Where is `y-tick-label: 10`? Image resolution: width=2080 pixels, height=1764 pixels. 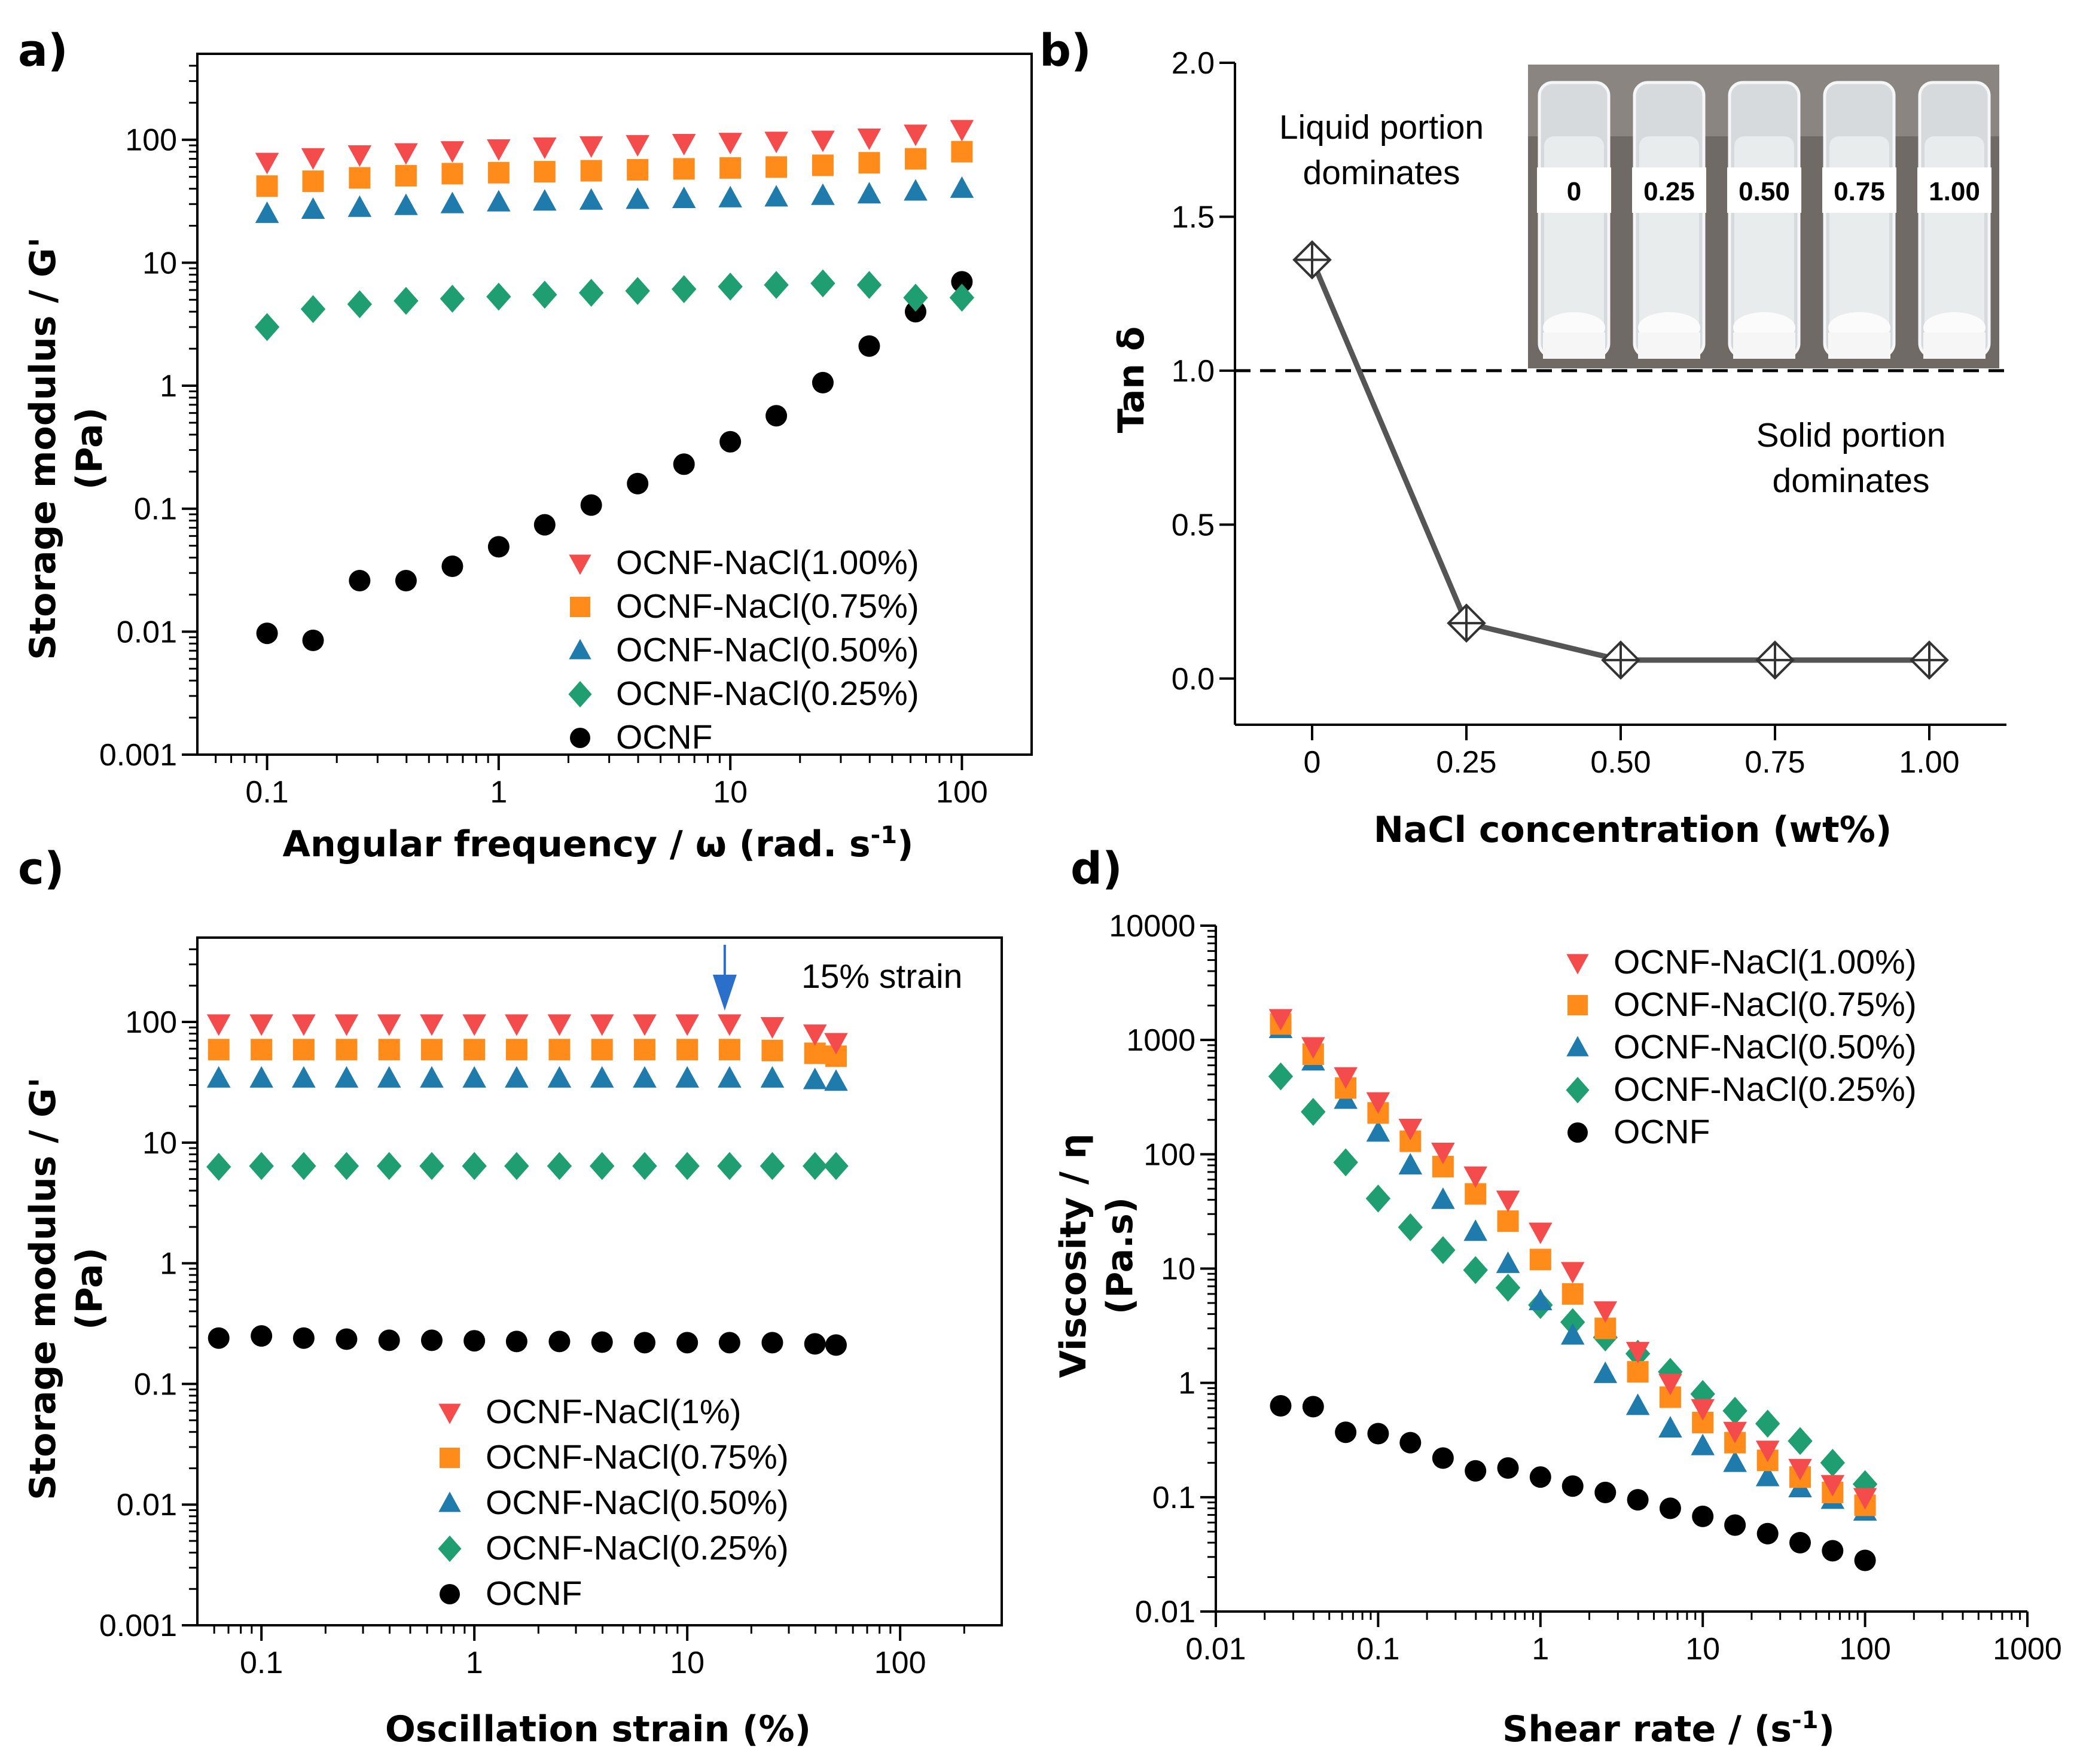
y-tick-label: 10 is located at coordinates (159, 263).